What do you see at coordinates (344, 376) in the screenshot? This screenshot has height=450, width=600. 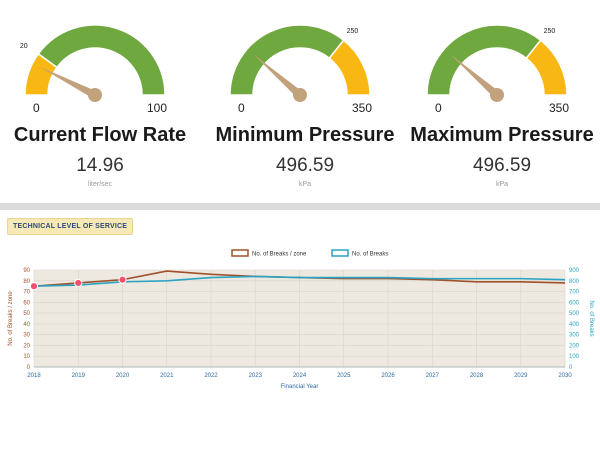 I see `x-tick-label: 2025` at bounding box center [344, 376].